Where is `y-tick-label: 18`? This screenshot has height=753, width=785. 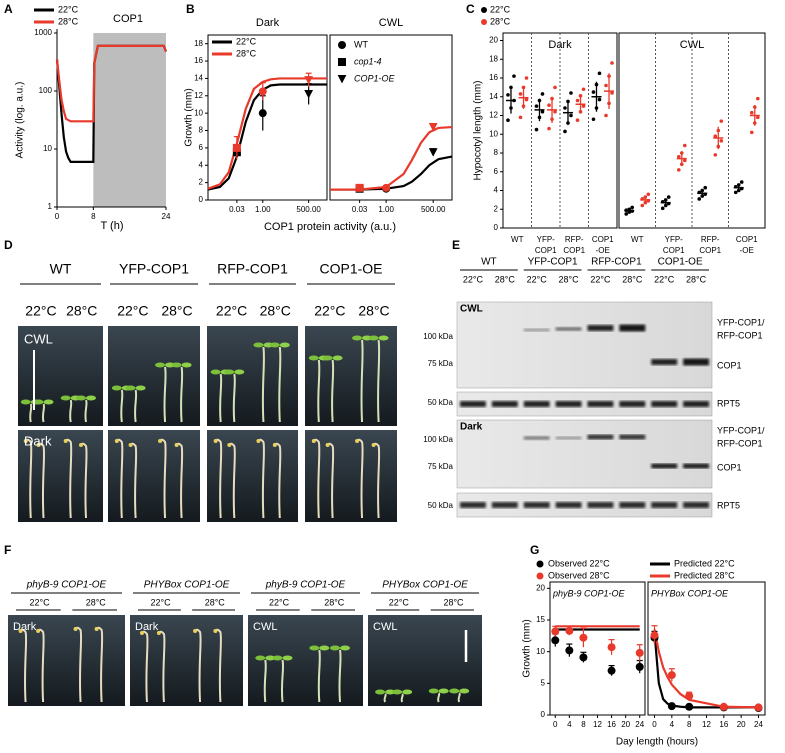 y-tick-label: 18 is located at coordinates (493, 58).